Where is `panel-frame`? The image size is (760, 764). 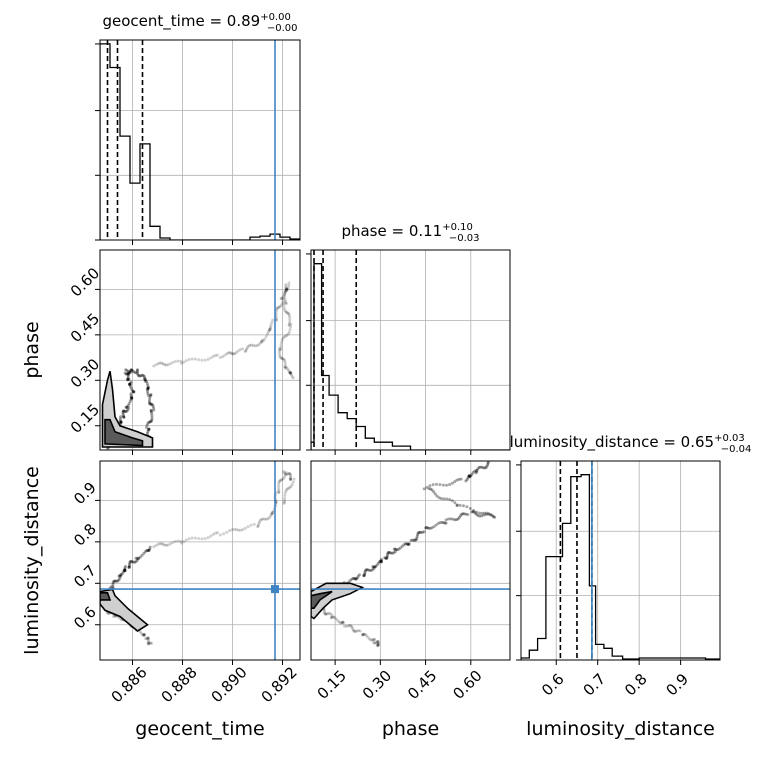
panel-frame is located at coordinates (410, 350).